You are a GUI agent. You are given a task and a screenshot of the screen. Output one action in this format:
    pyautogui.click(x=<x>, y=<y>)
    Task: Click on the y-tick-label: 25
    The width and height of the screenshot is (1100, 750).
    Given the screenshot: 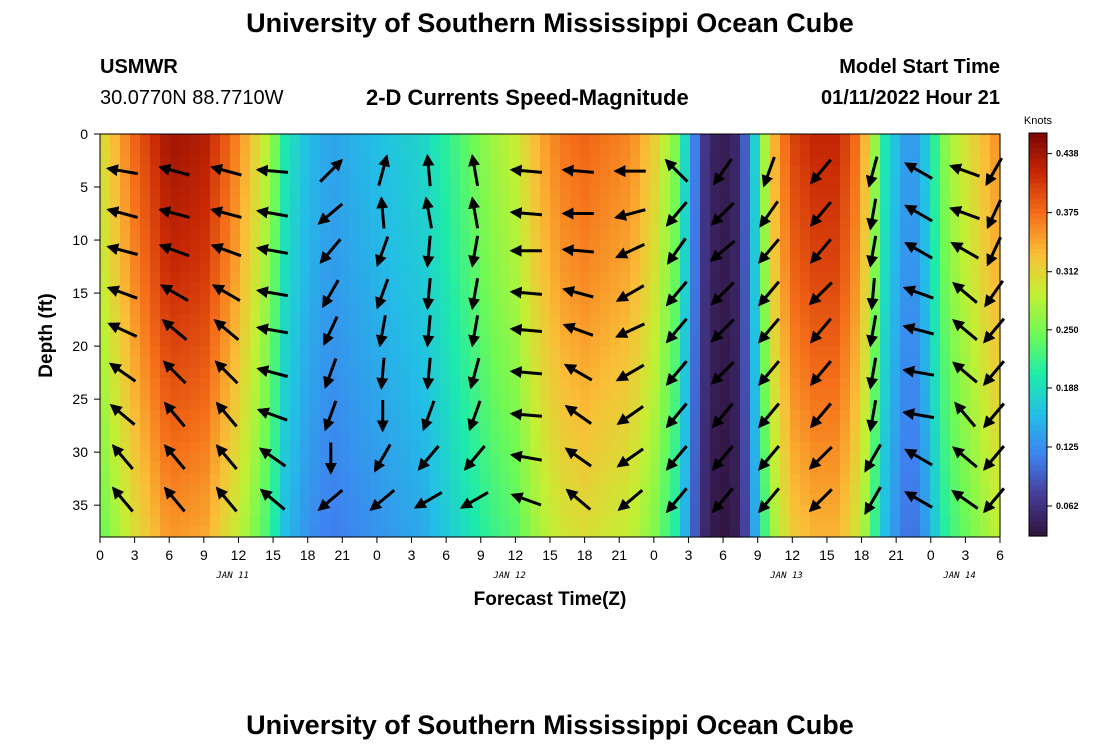 What is the action you would take?
    pyautogui.click(x=80, y=399)
    